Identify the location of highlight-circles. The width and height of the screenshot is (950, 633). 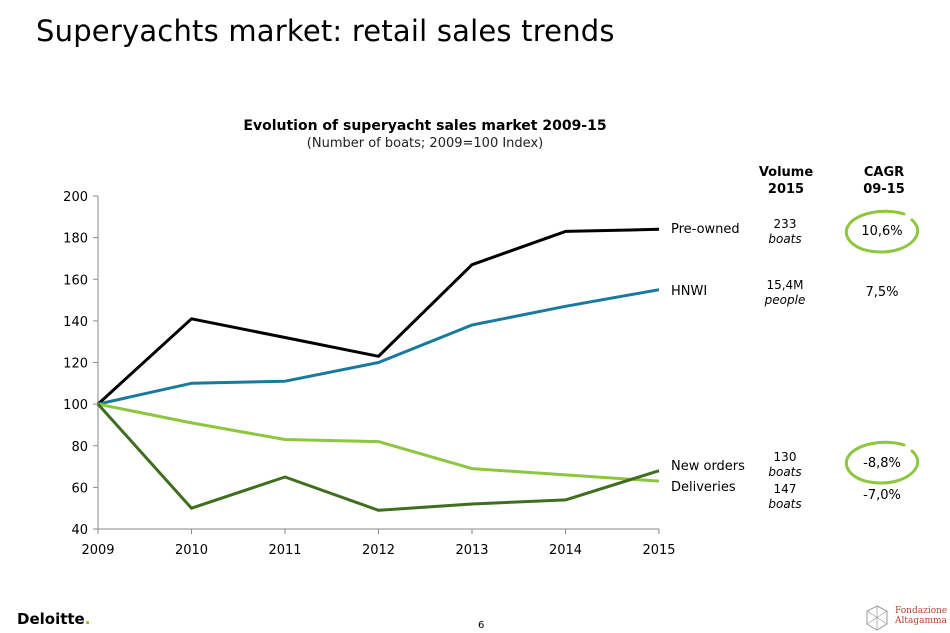
(882, 347).